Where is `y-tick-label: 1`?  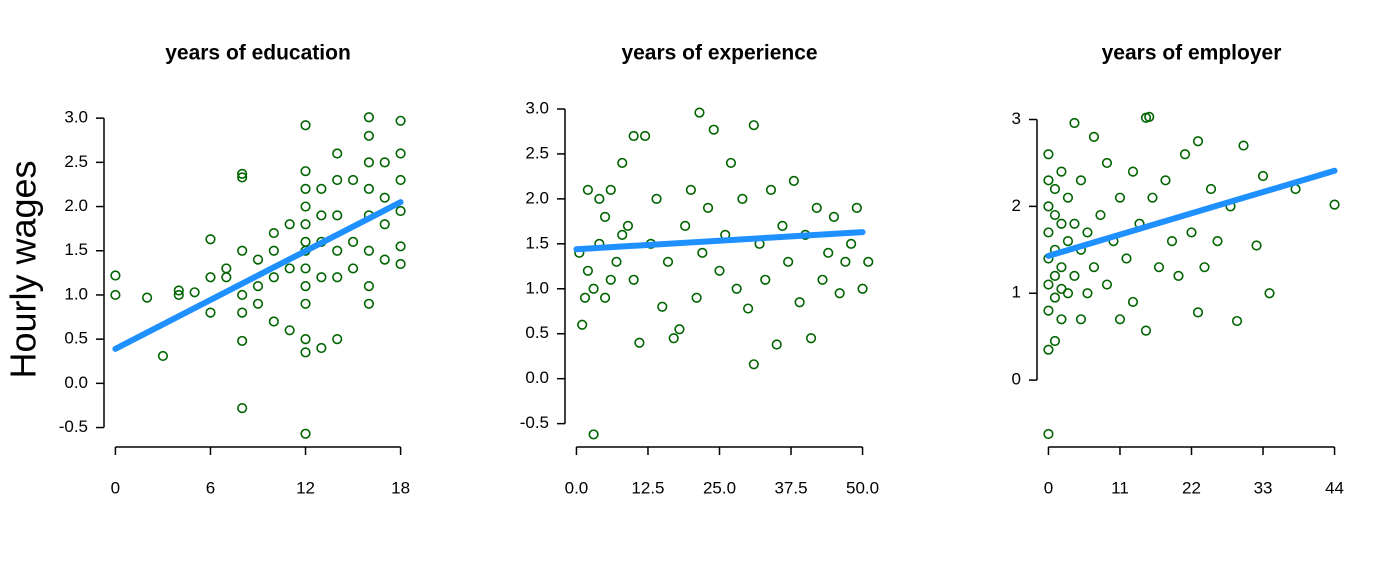
y-tick-label: 1 is located at coordinates (1016, 292).